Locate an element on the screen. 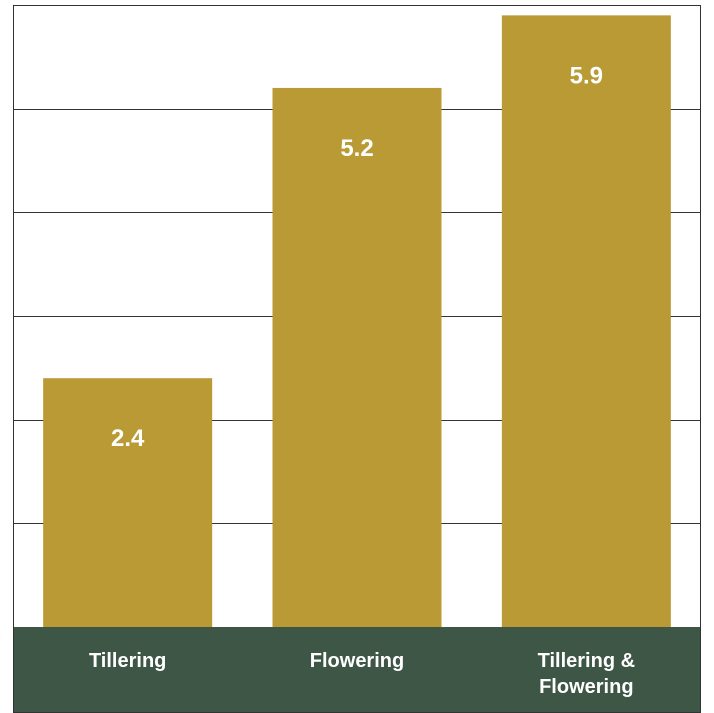 This screenshot has height=713, width=714. category-label: Tillering & is located at coordinates (586, 661).